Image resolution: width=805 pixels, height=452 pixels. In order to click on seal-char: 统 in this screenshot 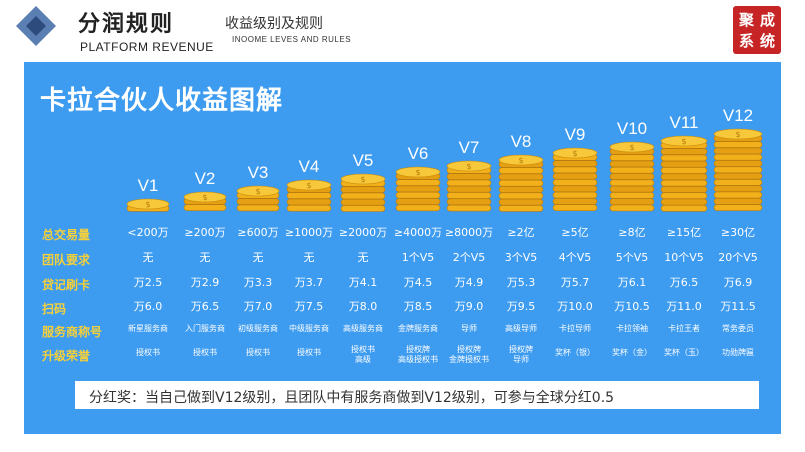, I will do `click(767, 41)`.